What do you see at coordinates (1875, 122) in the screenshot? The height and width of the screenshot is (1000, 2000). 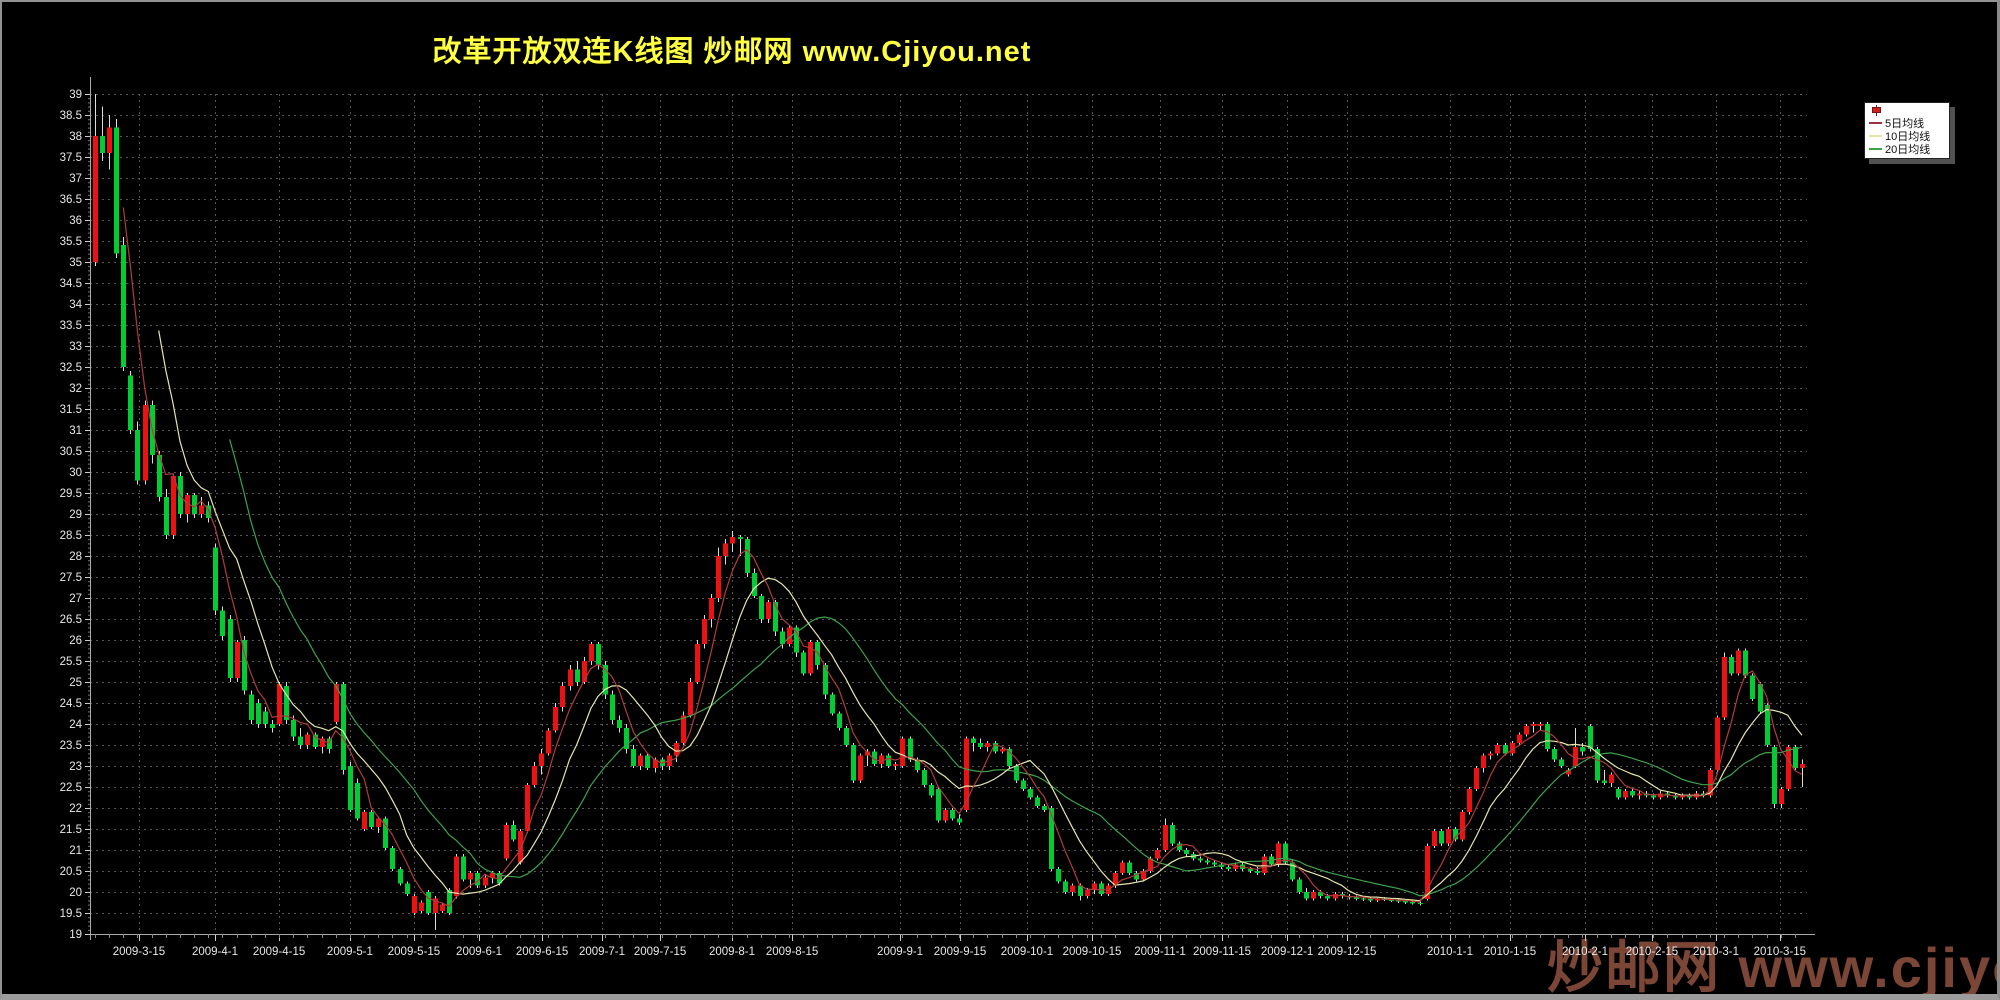 I see `ma5-line-swatch` at bounding box center [1875, 122].